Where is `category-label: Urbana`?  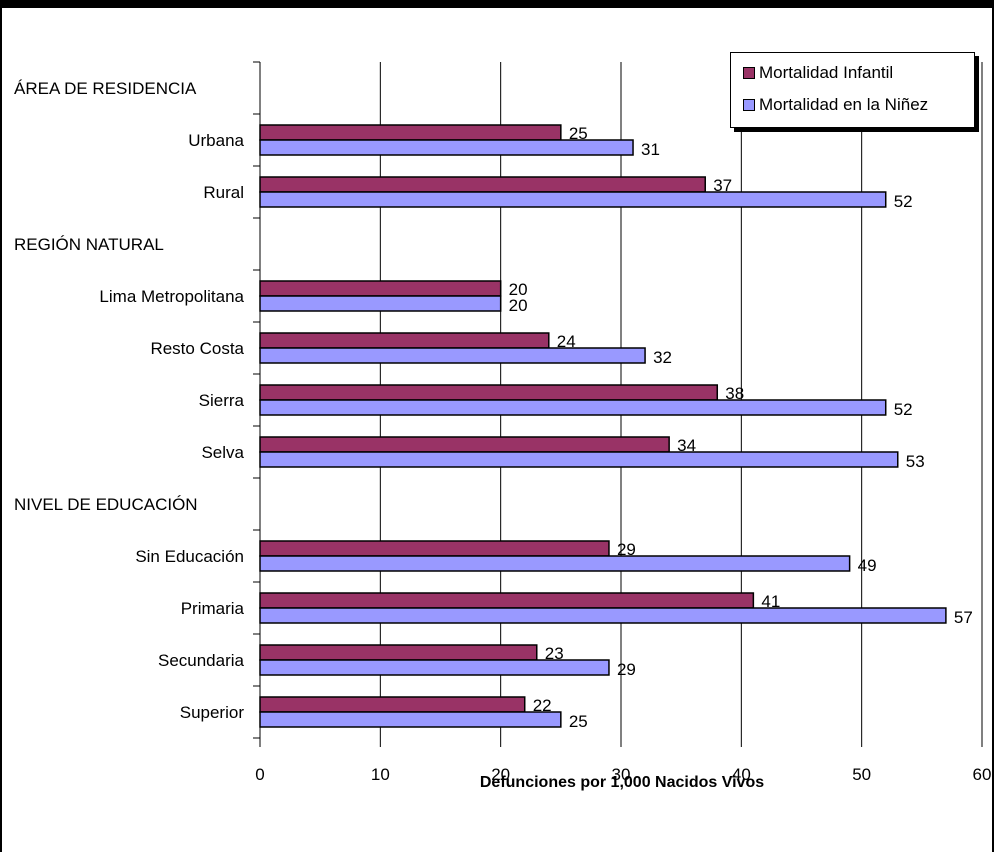
category-label: Urbana is located at coordinates (216, 140).